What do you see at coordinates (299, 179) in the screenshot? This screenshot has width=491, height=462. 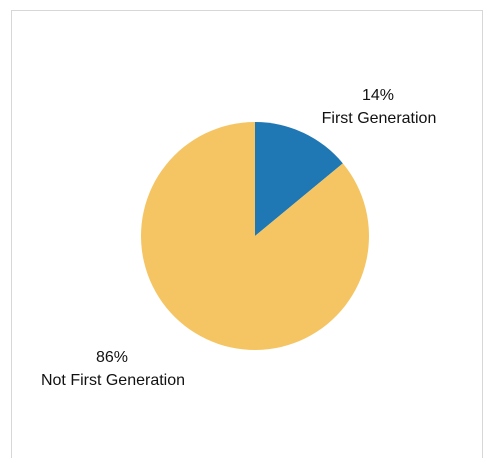 I see `pie-slice-first-generation` at bounding box center [299, 179].